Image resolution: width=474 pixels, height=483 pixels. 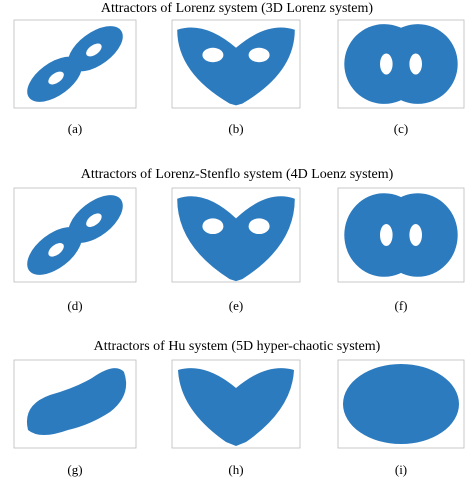 I want to click on panel-label: (e), so click(x=236, y=305).